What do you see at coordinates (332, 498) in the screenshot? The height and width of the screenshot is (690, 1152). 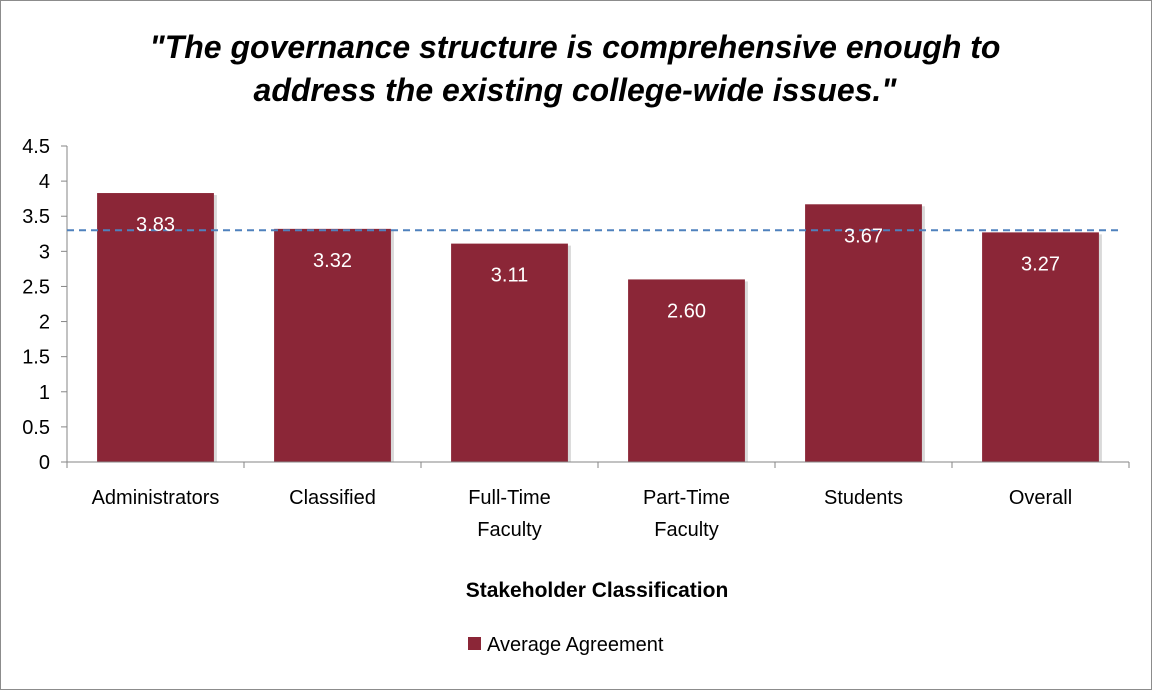 I see `category-label: Classified` at bounding box center [332, 498].